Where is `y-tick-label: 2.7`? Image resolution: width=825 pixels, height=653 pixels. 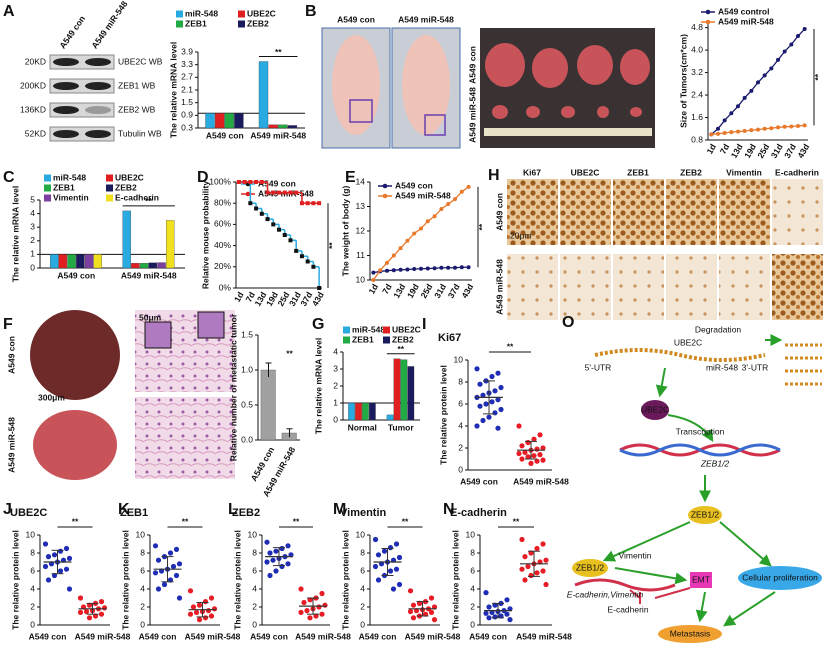
y-tick-label: 2.7 is located at coordinates (187, 77).